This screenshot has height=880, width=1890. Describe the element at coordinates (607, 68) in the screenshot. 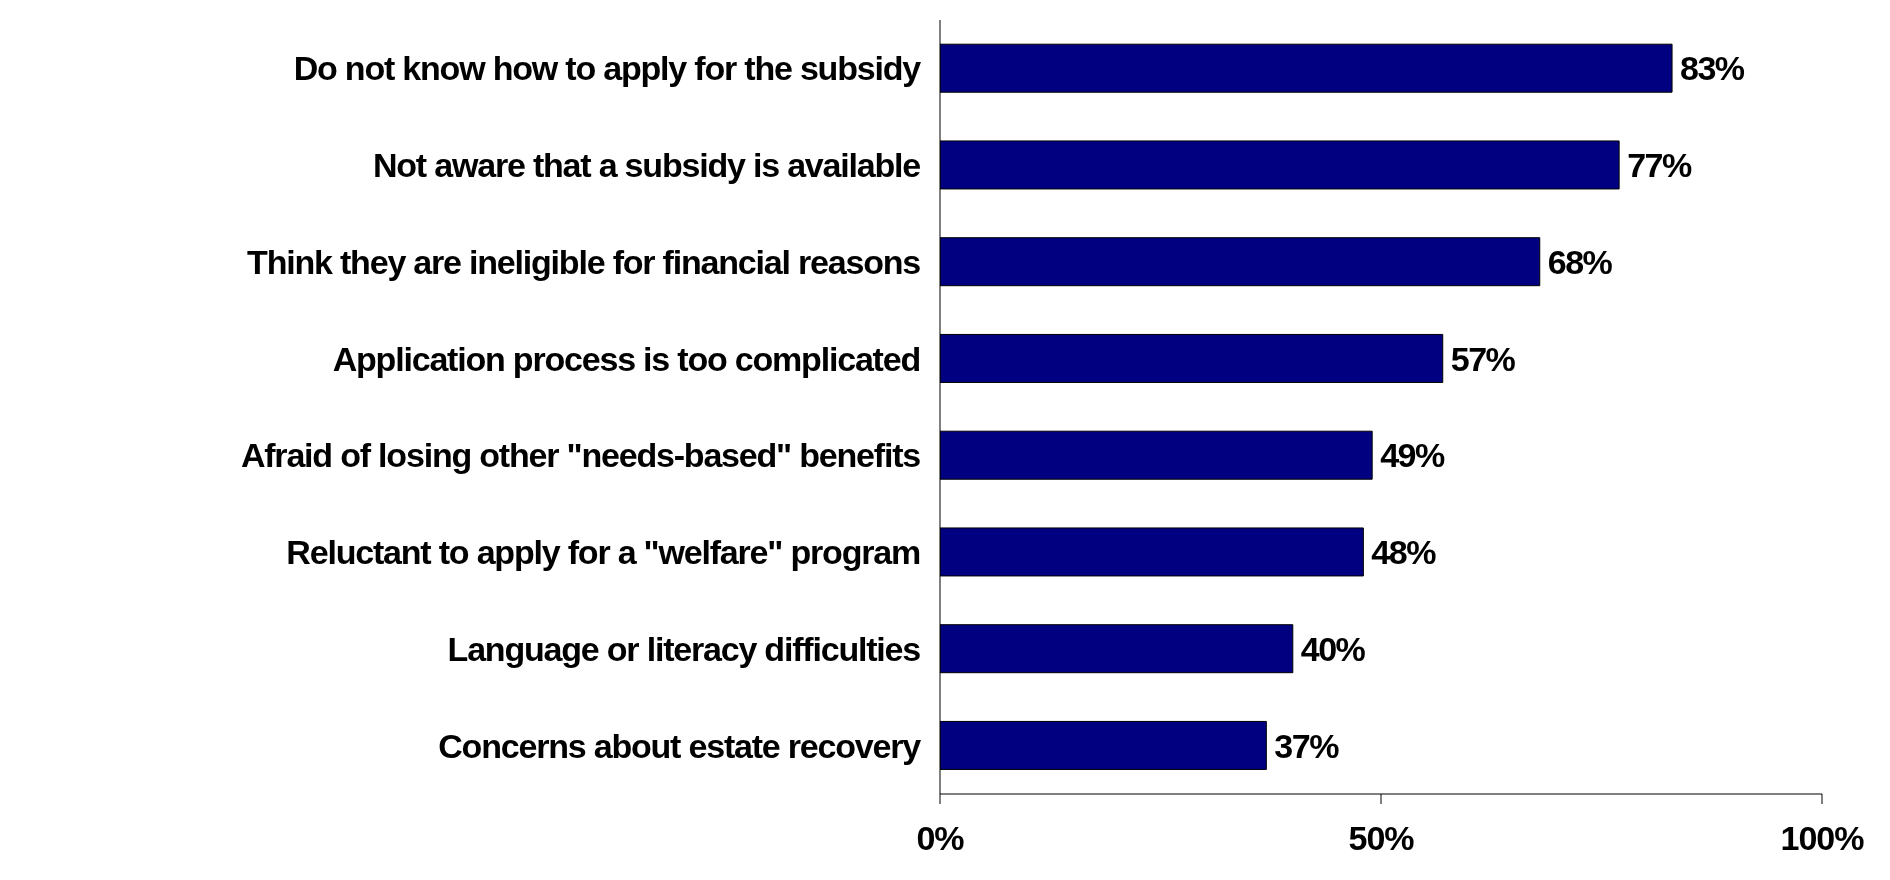

I see `y-tick-label: Do not know how to apply for the subsidy` at that location.